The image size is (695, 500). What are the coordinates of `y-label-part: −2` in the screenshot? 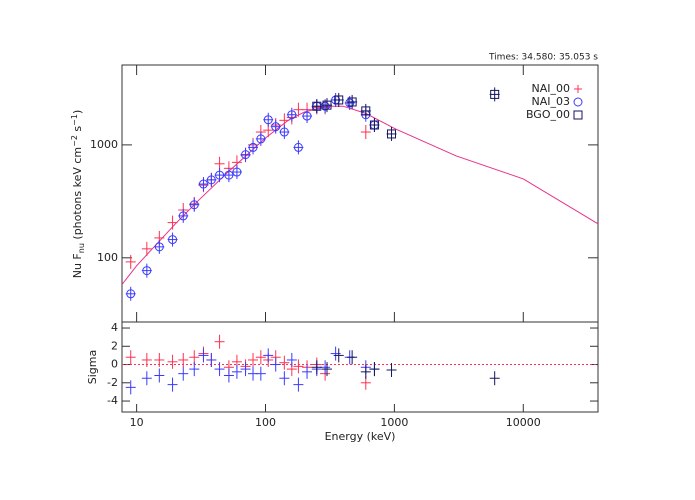 It's located at (74, 141).